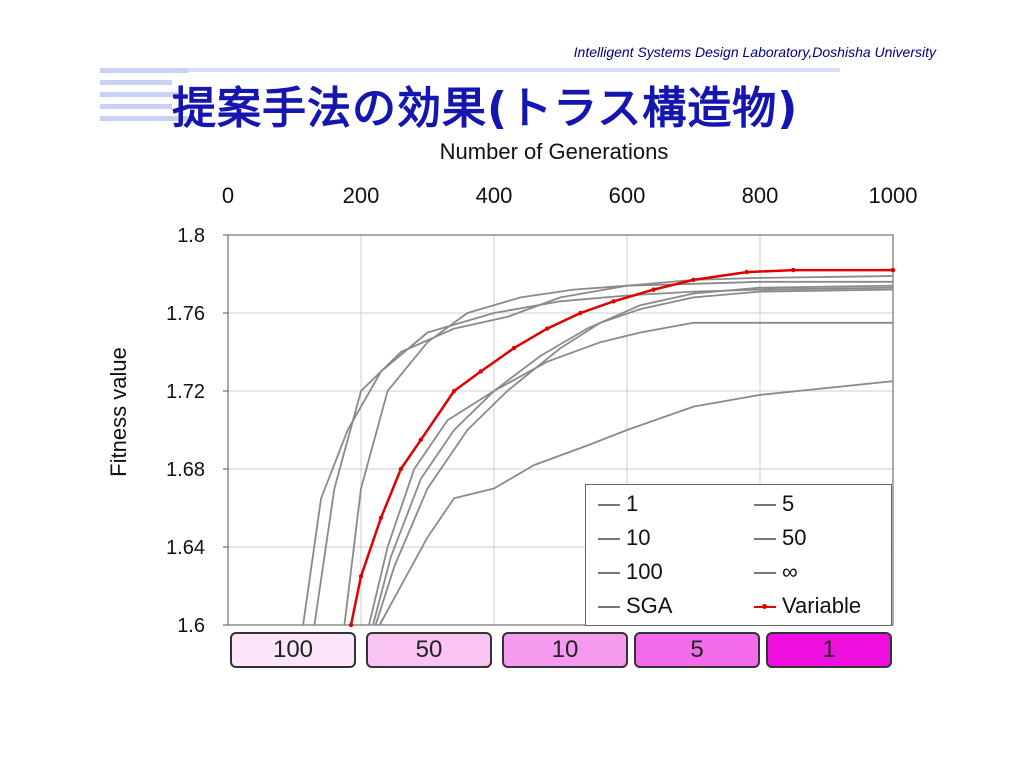 Image resolution: width=1024 pixels, height=768 pixels. What do you see at coordinates (185, 314) in the screenshot?
I see `y-tick-label: 1.76` at bounding box center [185, 314].